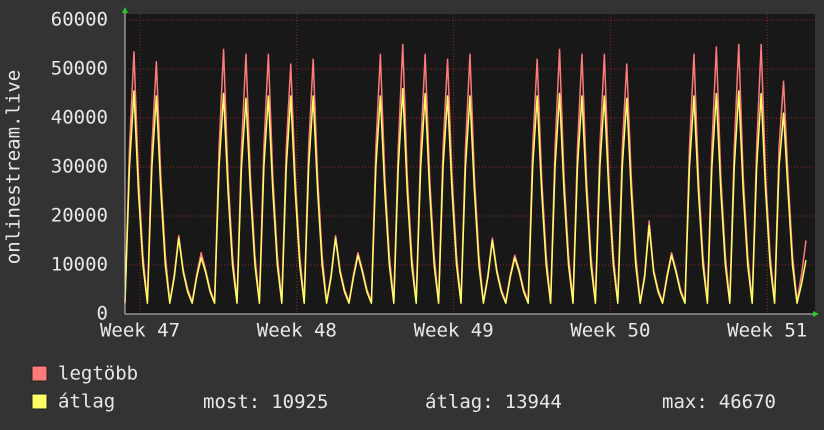 The height and width of the screenshot is (430, 824). Describe the element at coordinates (14, 167) in the screenshot. I see `y-axis-label: onlinestream.live` at that location.